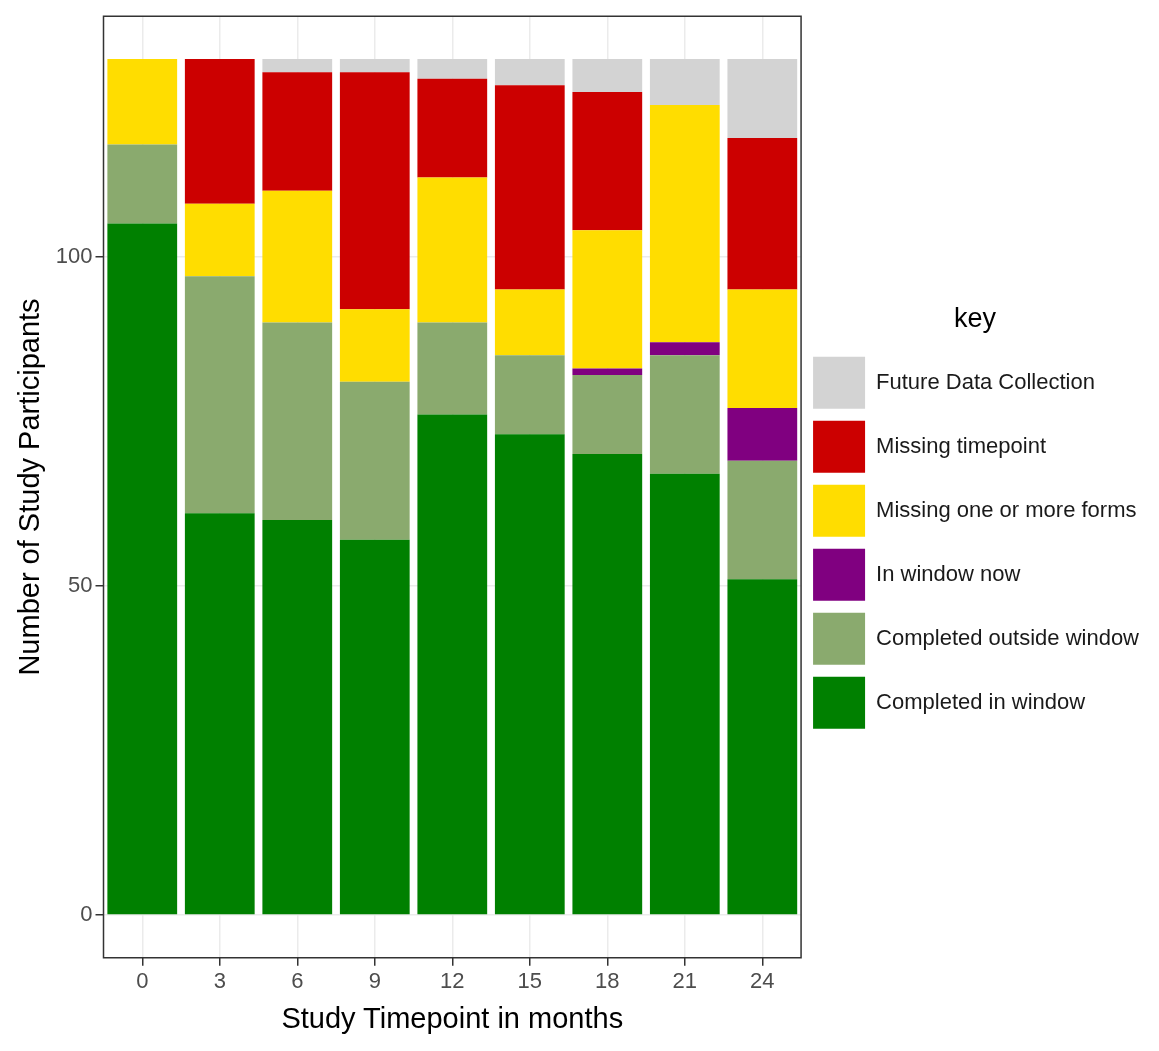 The image size is (1159, 1051). What do you see at coordinates (86, 914) in the screenshot?
I see `y-tick-label: 0` at bounding box center [86, 914].